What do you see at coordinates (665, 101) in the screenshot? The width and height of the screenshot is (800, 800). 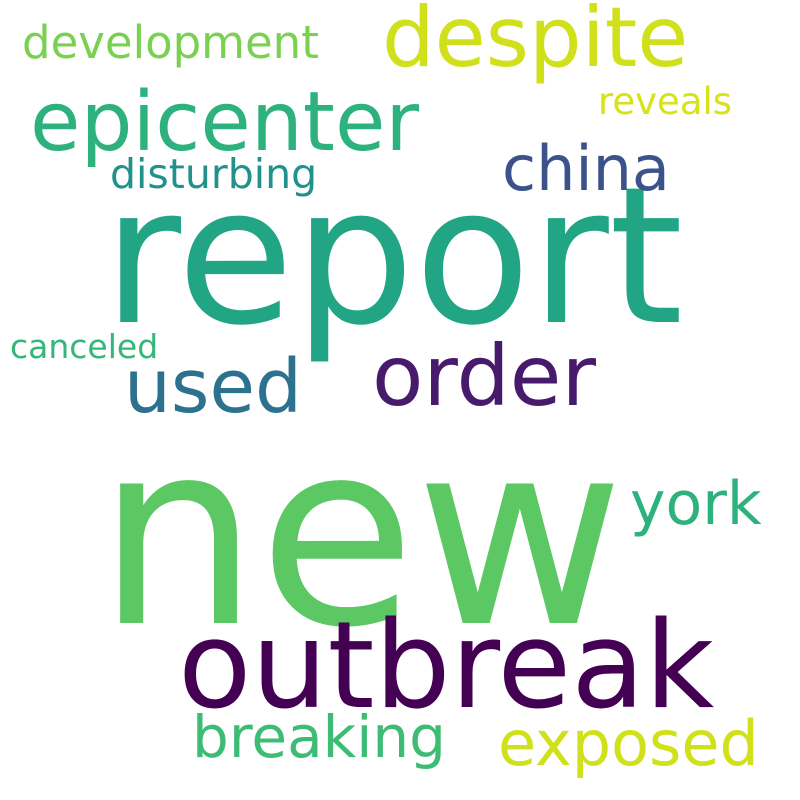 I see `word-reveals: reveals` at bounding box center [665, 101].